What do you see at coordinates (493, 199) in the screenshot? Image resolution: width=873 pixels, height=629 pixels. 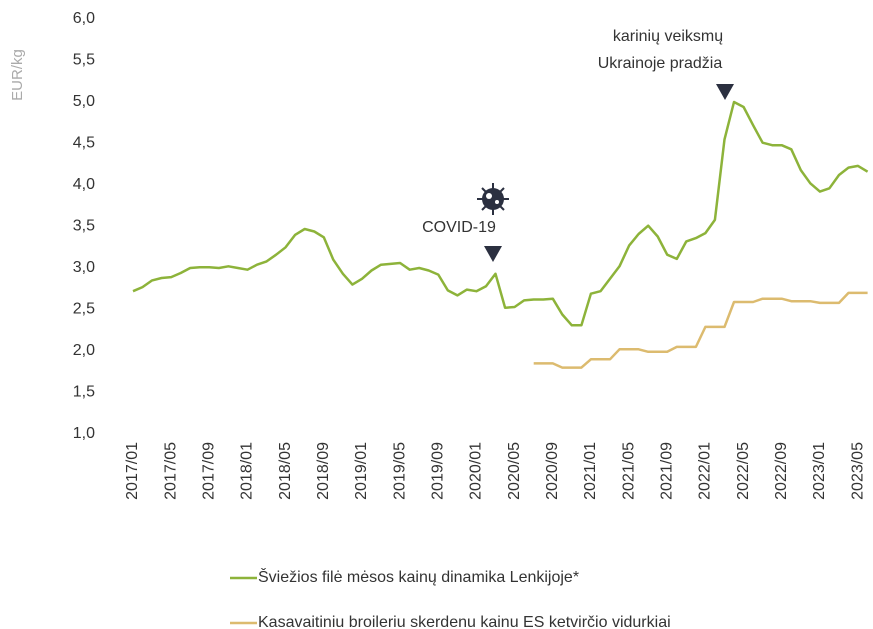 I see `virus-icon` at bounding box center [493, 199].